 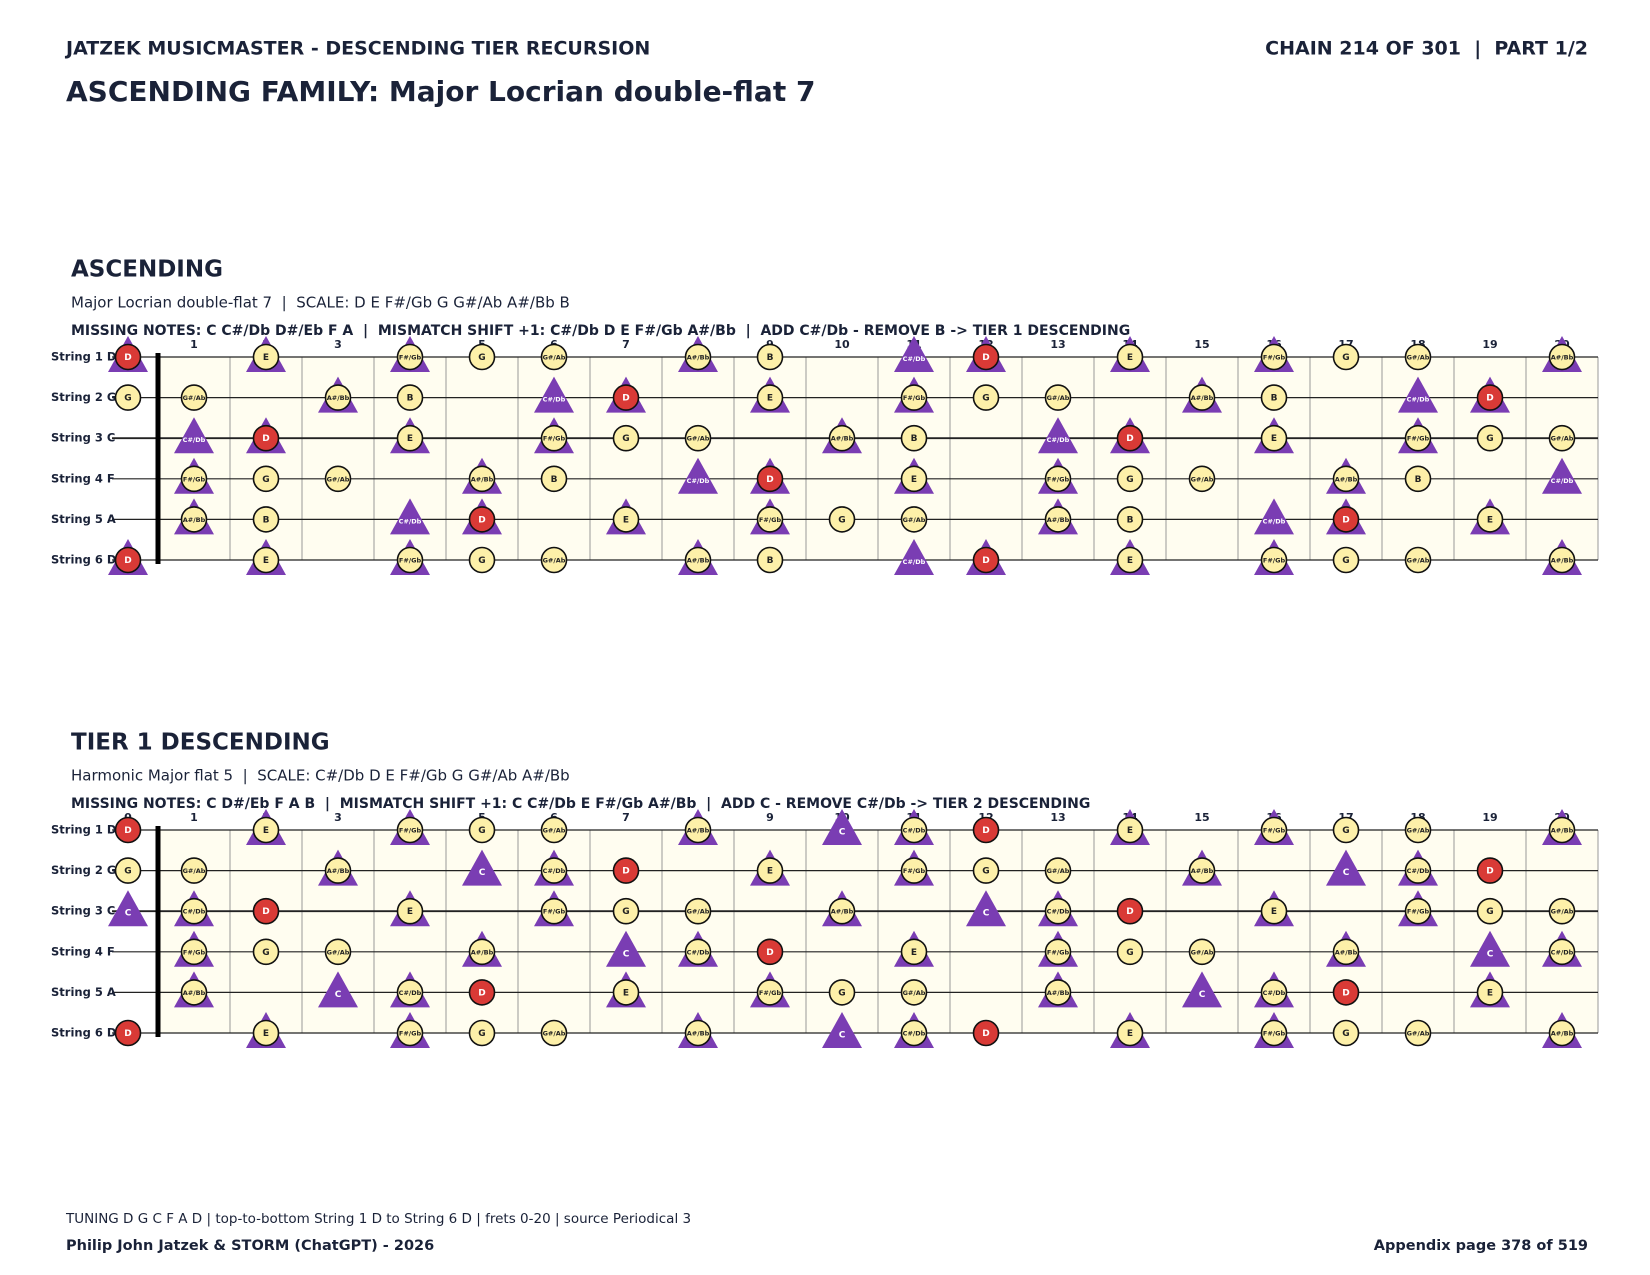 I want to click on note-label: G, so click(x=985, y=399).